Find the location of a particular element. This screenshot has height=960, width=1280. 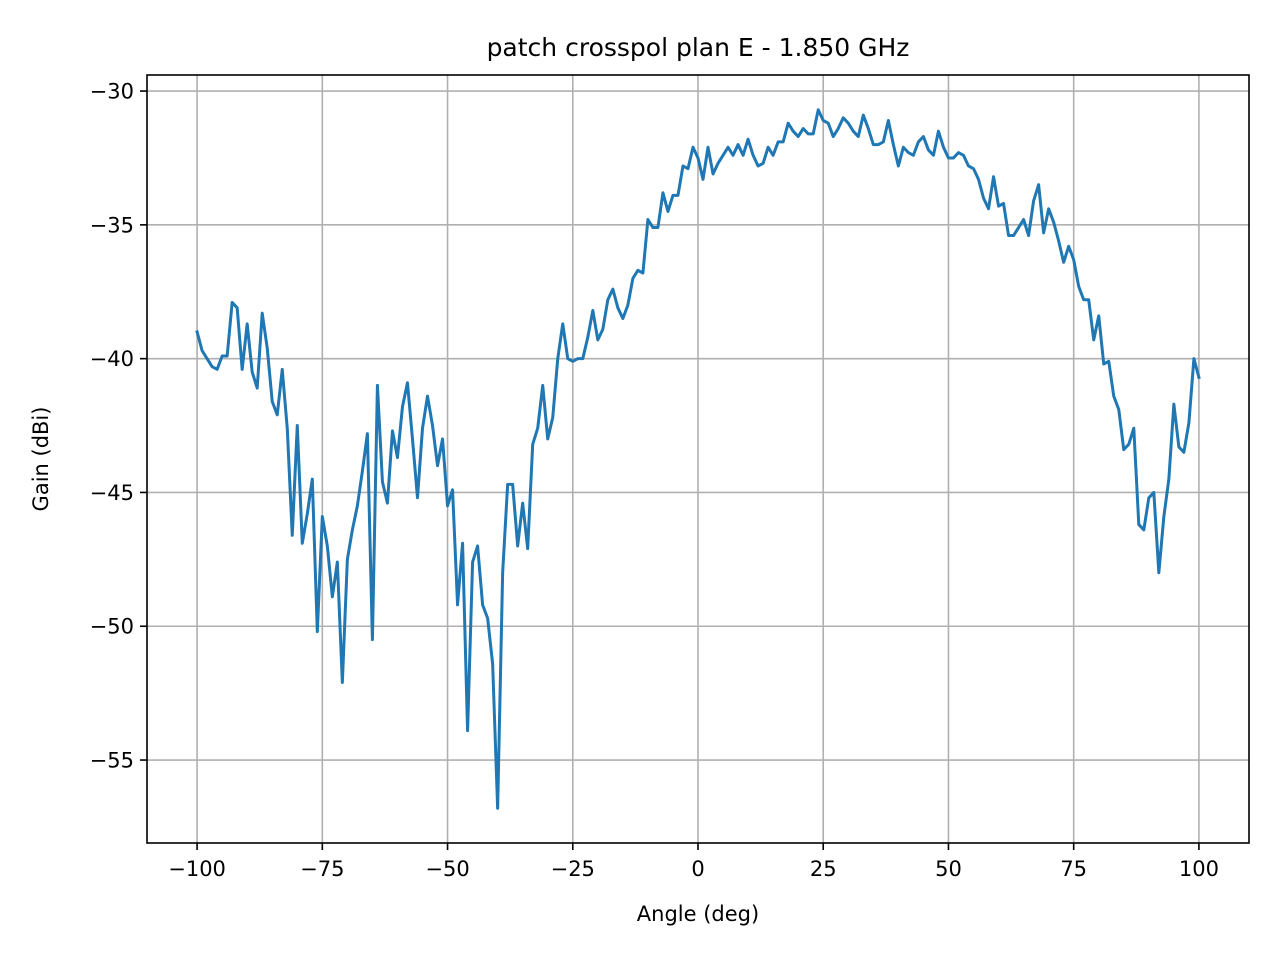

y-tick-label: −35 is located at coordinates (112, 225).